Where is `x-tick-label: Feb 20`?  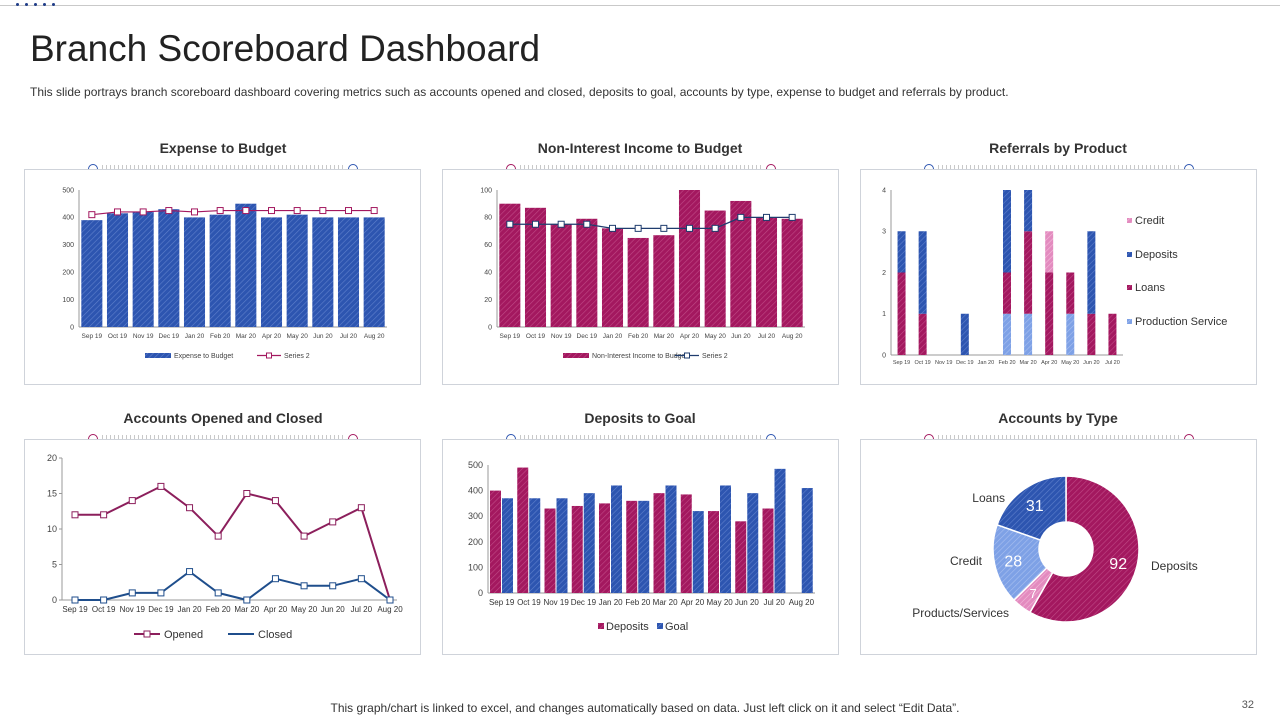
x-tick-label: Feb 20 is located at coordinates (638, 336).